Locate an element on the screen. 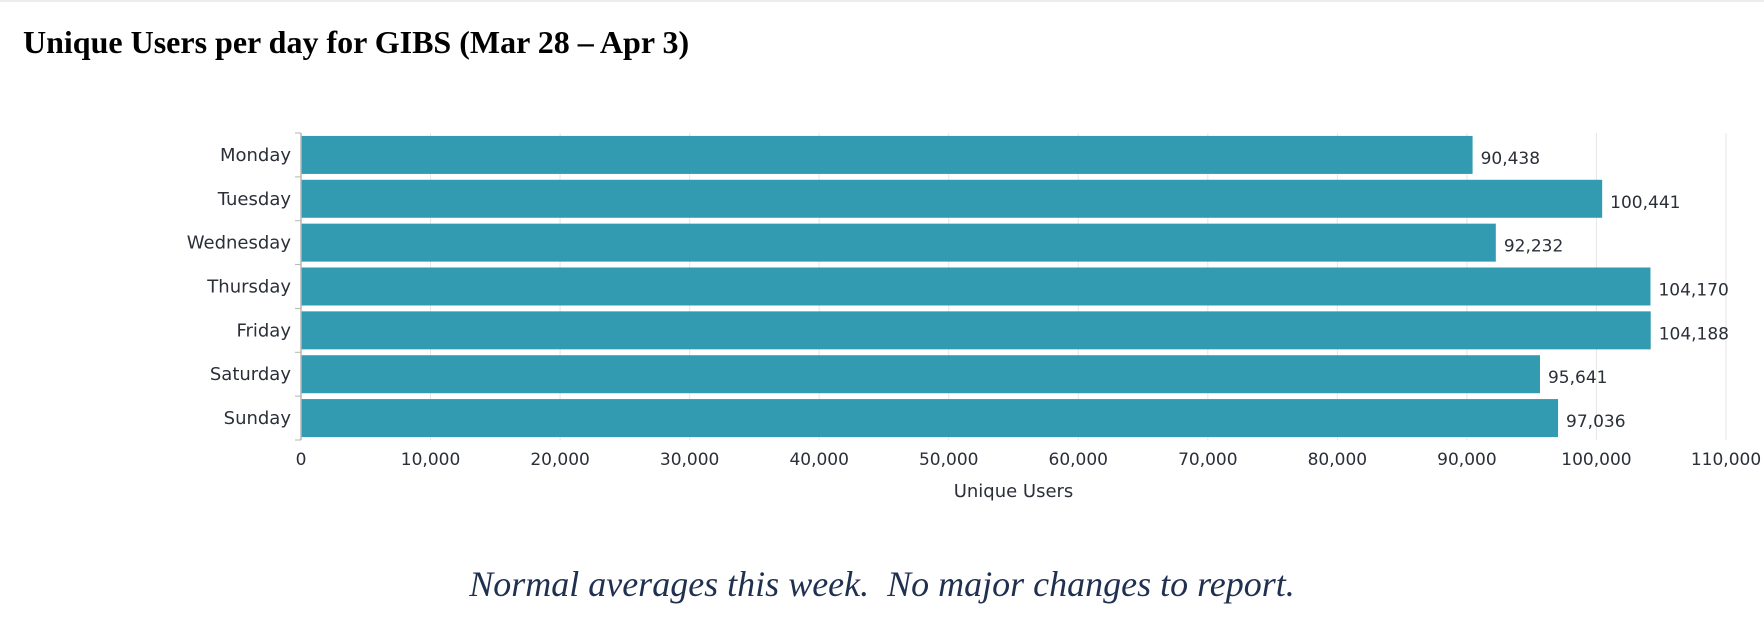 The height and width of the screenshot is (633, 1764). value-label: 104,170 is located at coordinates (1693, 291).